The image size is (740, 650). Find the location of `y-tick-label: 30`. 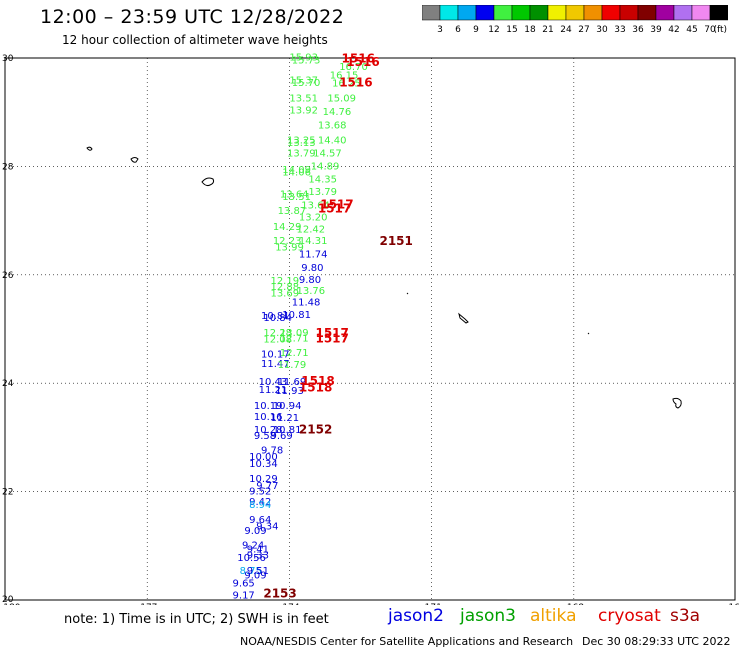

y-tick-label: 30 is located at coordinates (8, 59).